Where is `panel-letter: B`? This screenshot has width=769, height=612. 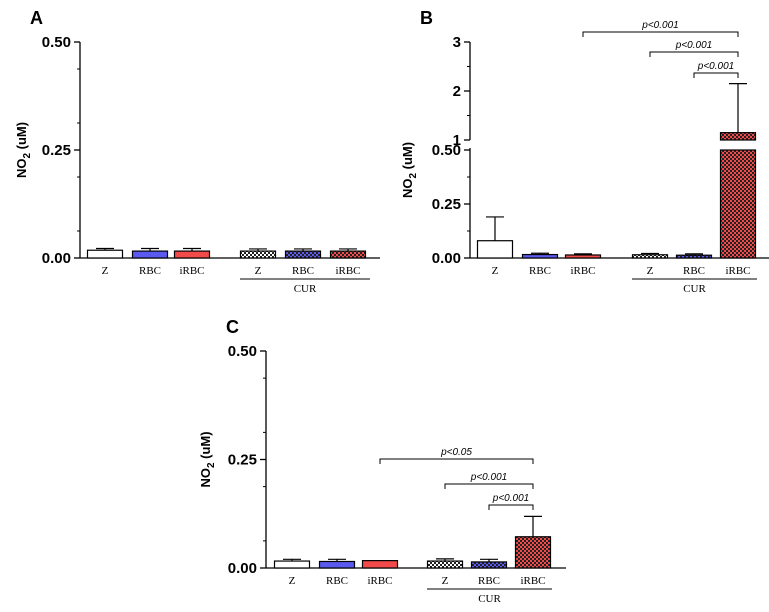 panel-letter: B is located at coordinates (426, 18).